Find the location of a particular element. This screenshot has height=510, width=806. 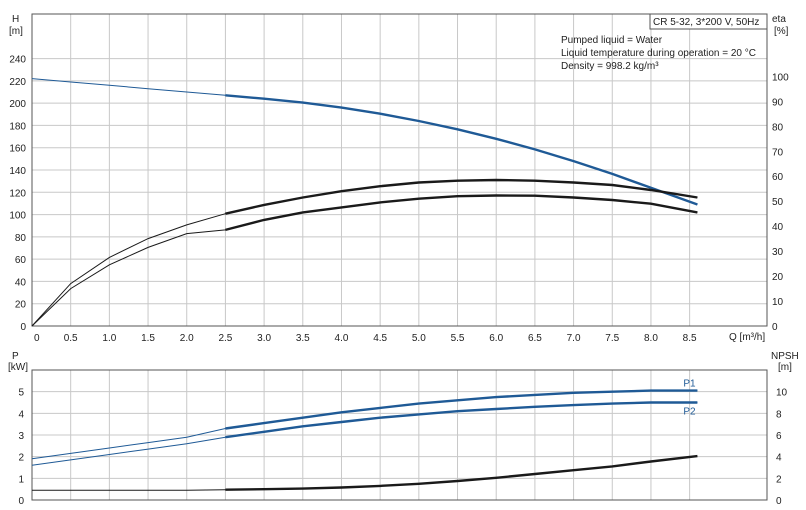

npsh-axis-unit: [m] is located at coordinates (785, 367).